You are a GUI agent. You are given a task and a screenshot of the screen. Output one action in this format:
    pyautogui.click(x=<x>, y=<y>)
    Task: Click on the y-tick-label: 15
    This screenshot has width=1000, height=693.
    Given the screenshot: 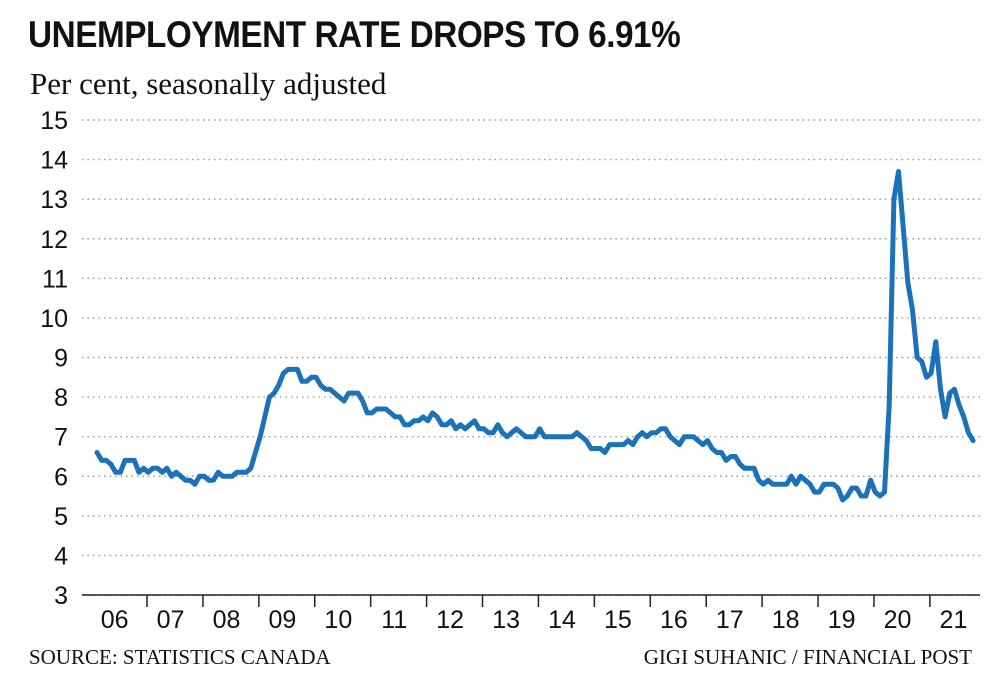 What is the action you would take?
    pyautogui.click(x=54, y=121)
    